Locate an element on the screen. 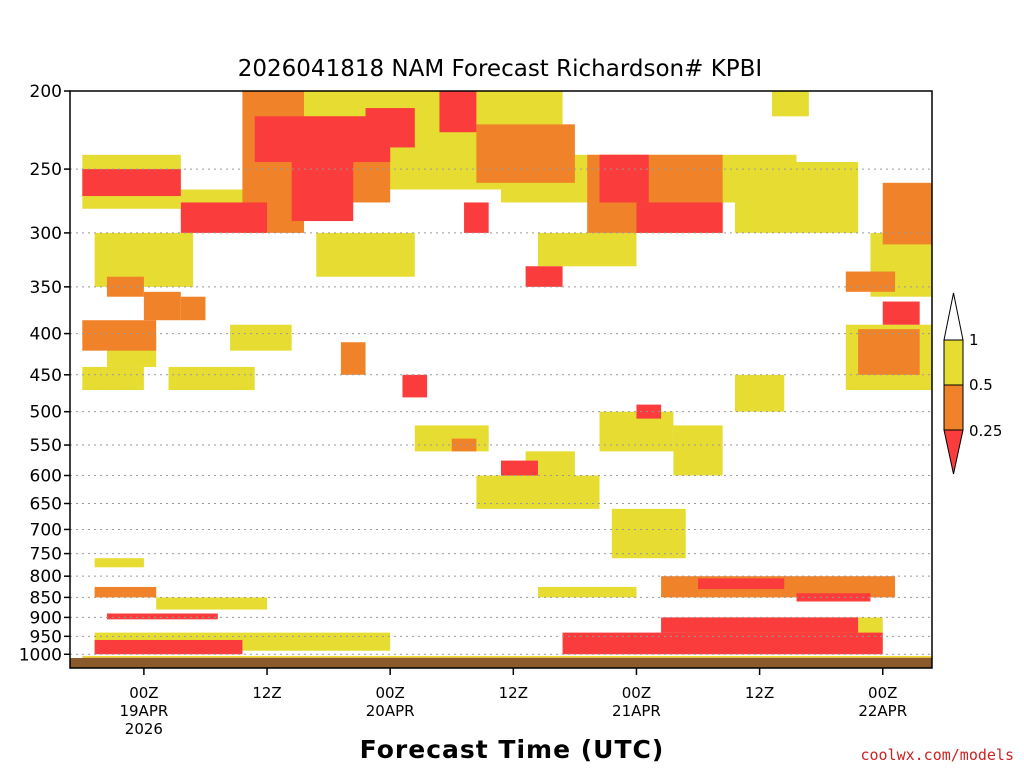 Image resolution: width=1024 pixels, height=768 pixels. legend-swatch-0.25-0.5 is located at coordinates (953, 407).